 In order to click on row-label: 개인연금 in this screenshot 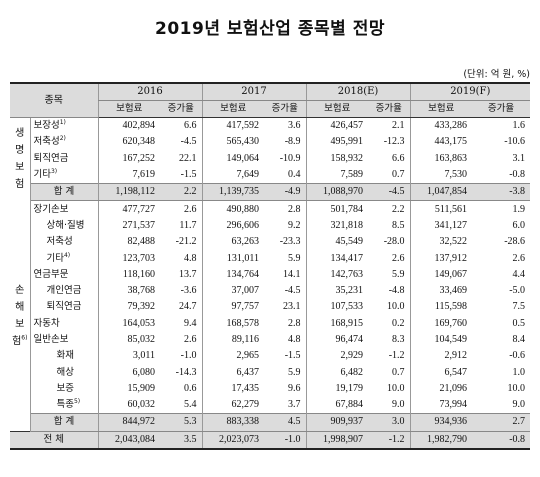, I will do `click(64, 291)`.